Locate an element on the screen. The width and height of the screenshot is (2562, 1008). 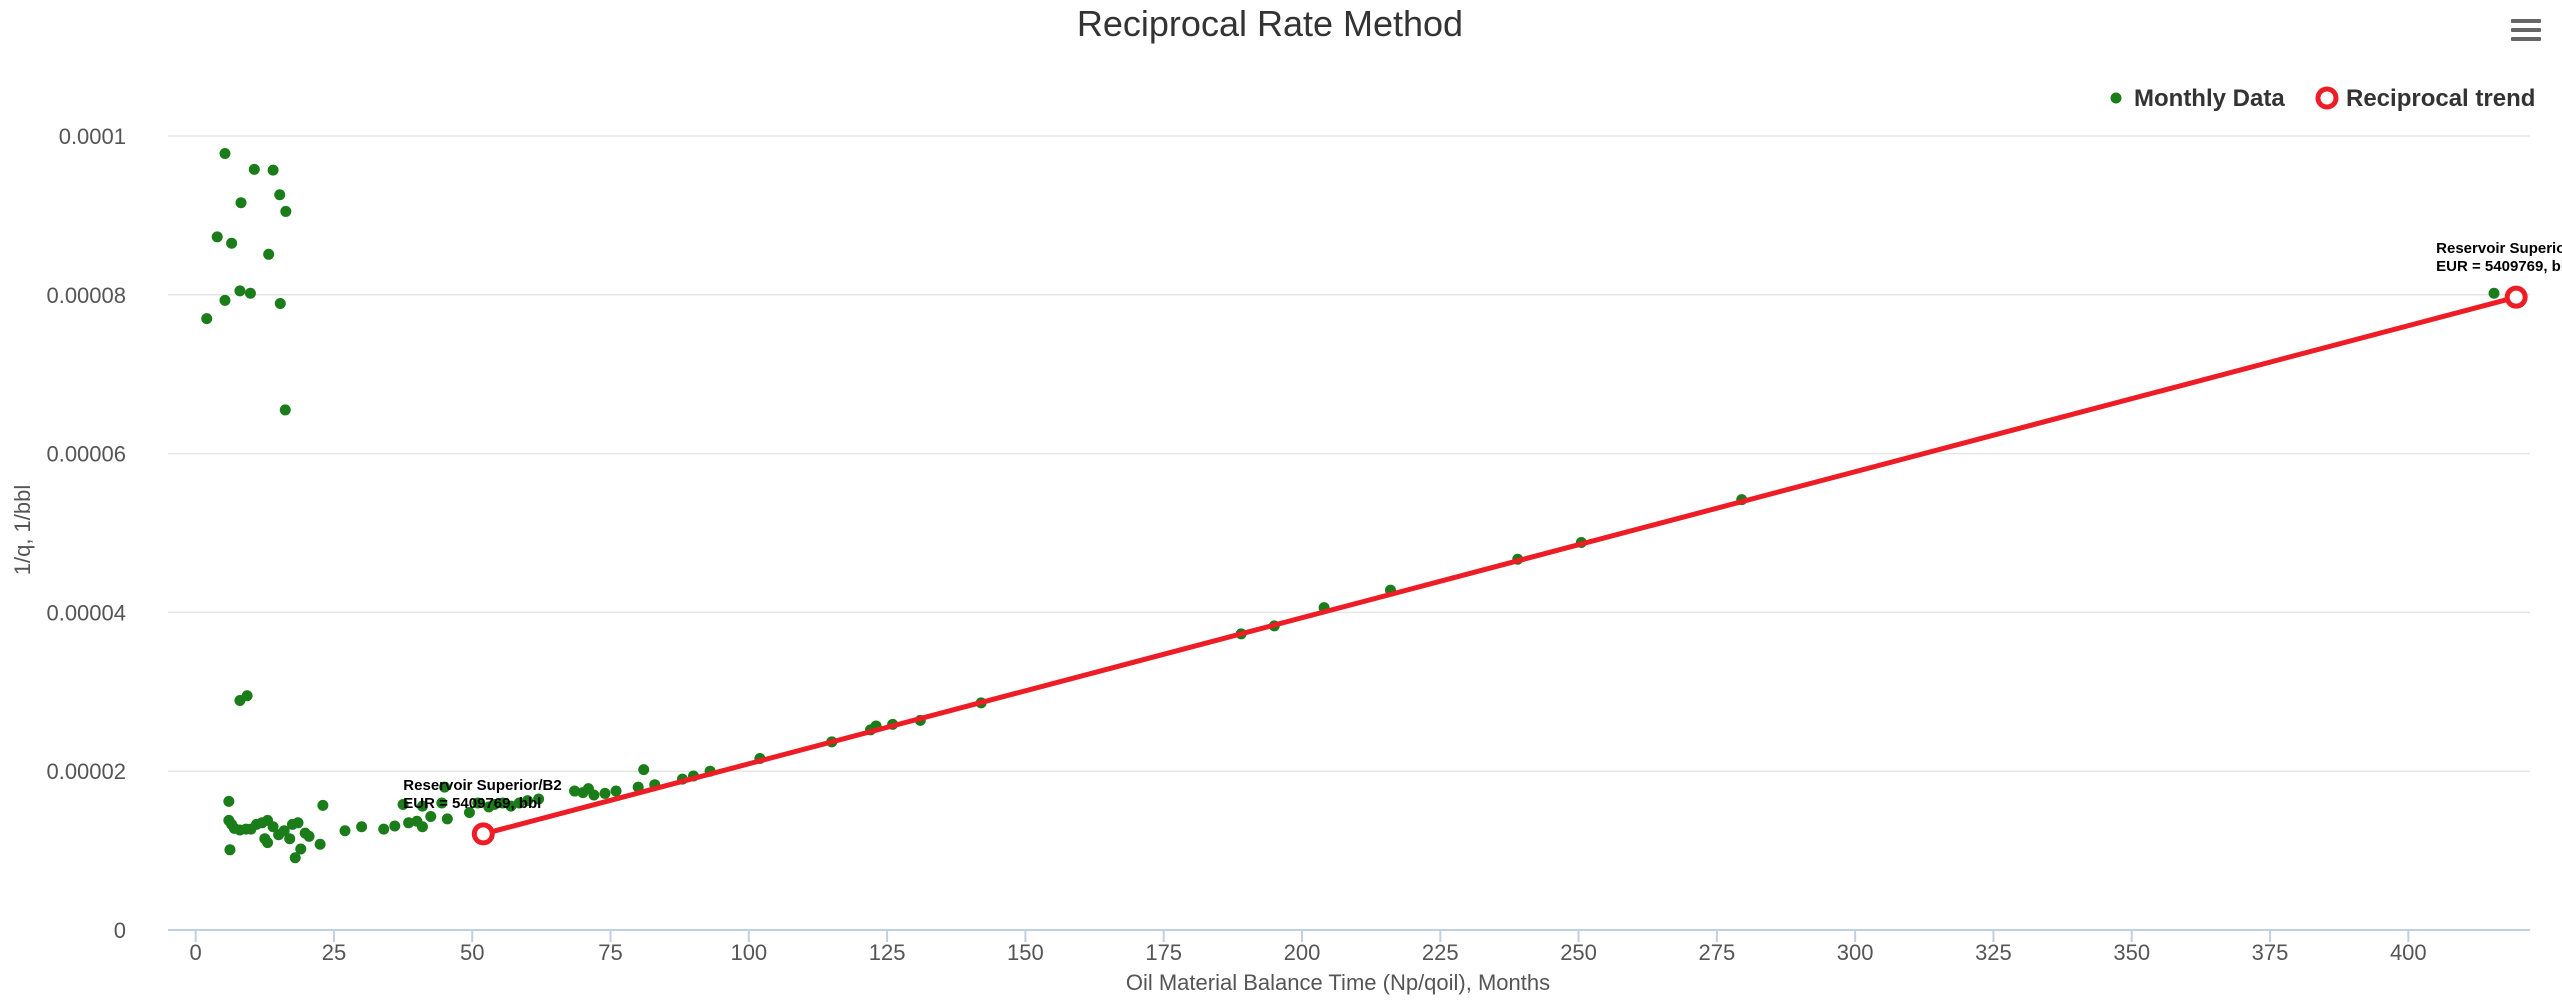
y-tick-label: 0.00002 is located at coordinates (86, 771).